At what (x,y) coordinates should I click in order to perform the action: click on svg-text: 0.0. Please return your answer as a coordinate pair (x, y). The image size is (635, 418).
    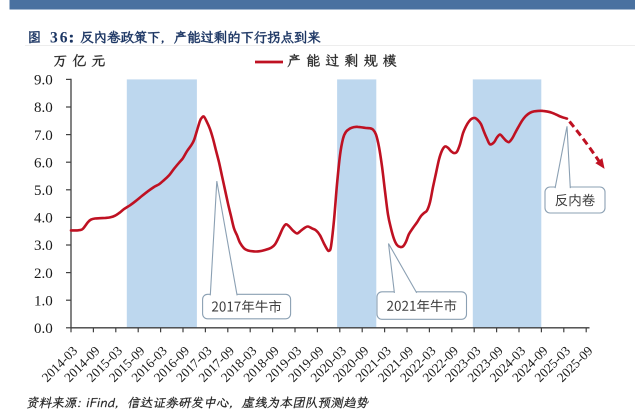
    Looking at the image, I should click on (43, 329).